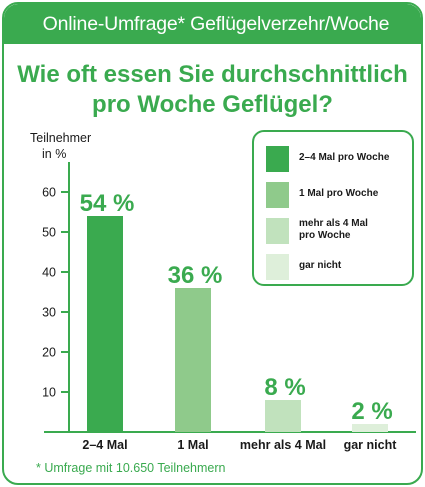 This screenshot has width=425, height=487. I want to click on header-bar, so click(212, 24).